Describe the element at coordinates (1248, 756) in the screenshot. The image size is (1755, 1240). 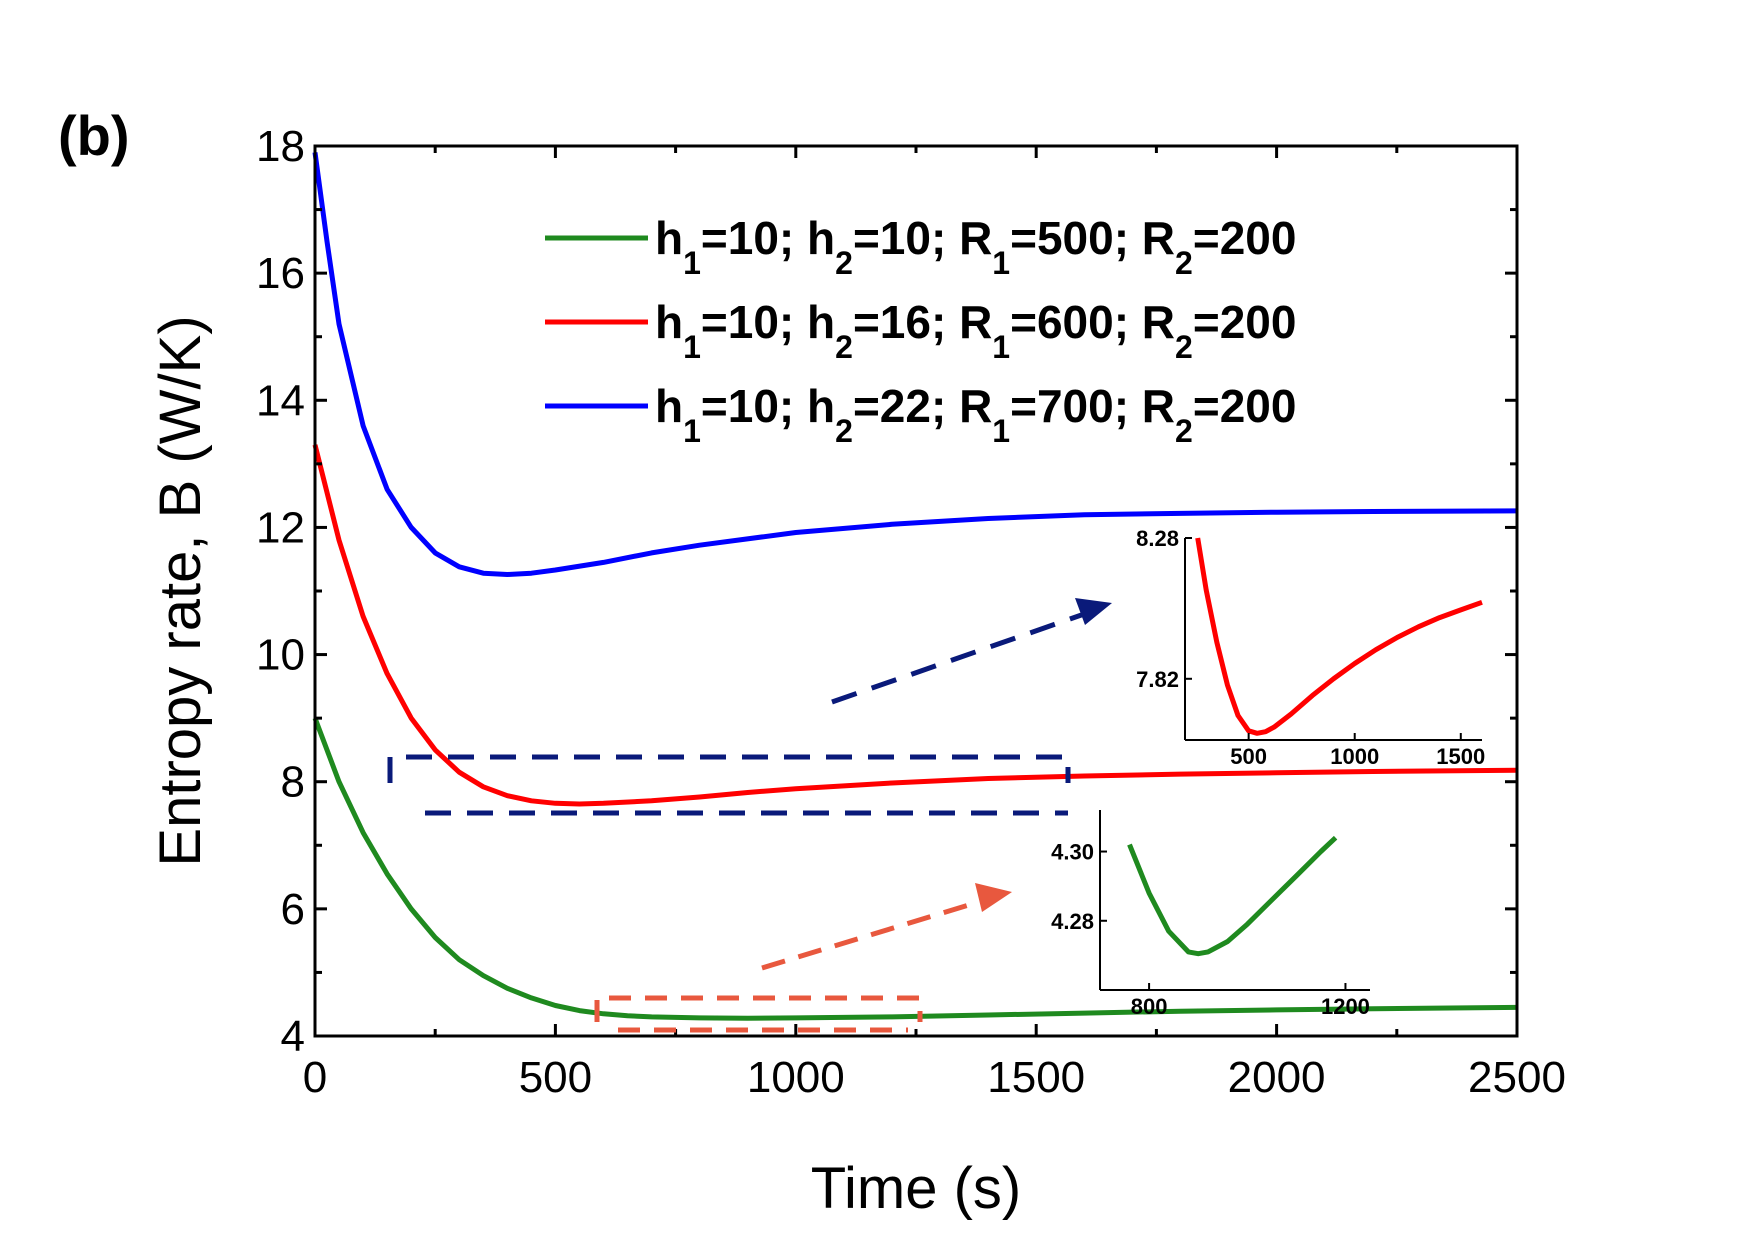
I see `inset-x-tick-label: 500` at that location.